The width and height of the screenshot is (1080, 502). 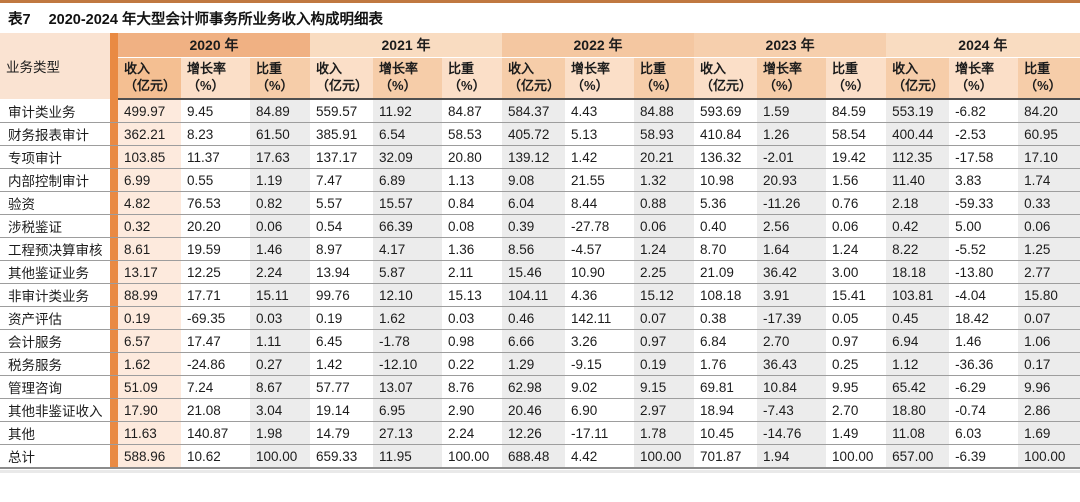 I want to click on value-cell: 4.82, so click(x=149, y=203).